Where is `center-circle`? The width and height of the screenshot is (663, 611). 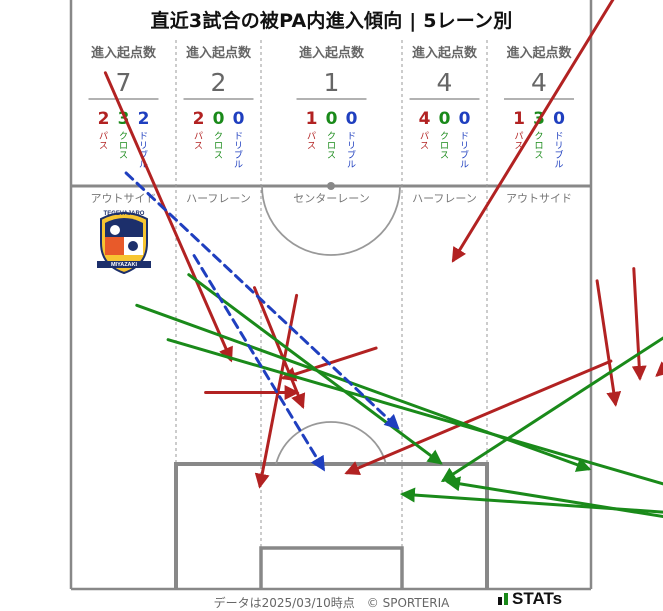
center-circle is located at coordinates (331, 220).